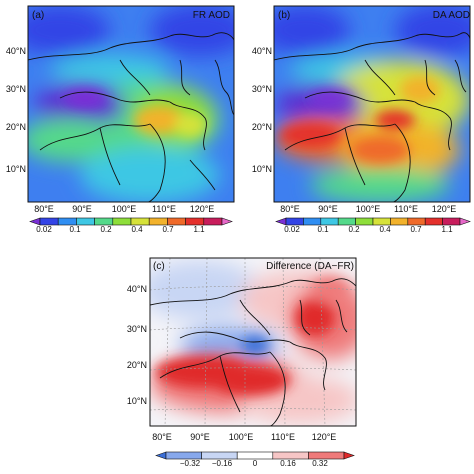 The height and width of the screenshot is (474, 474). What do you see at coordinates (368, 229) in the screenshot?
I see `panel-b-colorbar-ticks: 0.02 0.1 0.2 0.4 0.7 1.1` at bounding box center [368, 229].